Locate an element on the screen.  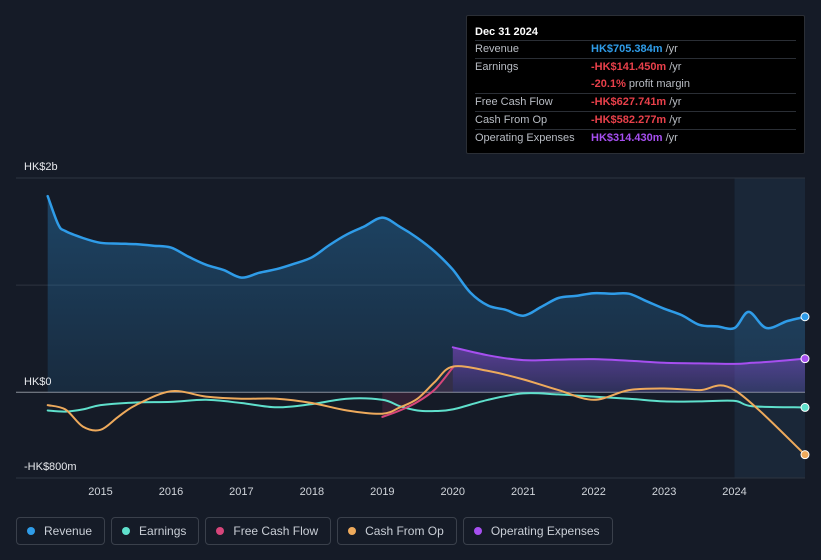
tooltip-row: Revenue HK$705.384m/yr is located at coordinates (635, 49).